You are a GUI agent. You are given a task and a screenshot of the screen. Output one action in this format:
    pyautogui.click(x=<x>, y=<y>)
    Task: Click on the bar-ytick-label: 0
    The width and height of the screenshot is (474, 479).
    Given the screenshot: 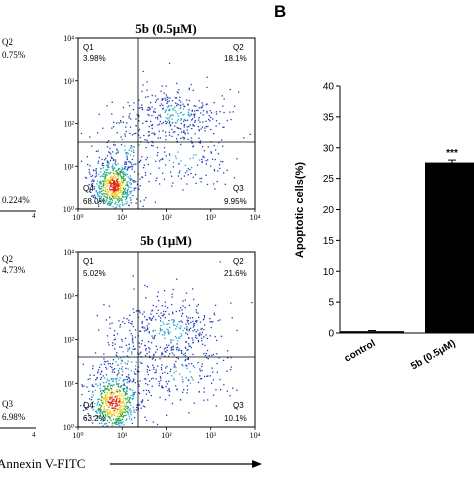 What is the action you would take?
    pyautogui.click(x=331, y=334)
    